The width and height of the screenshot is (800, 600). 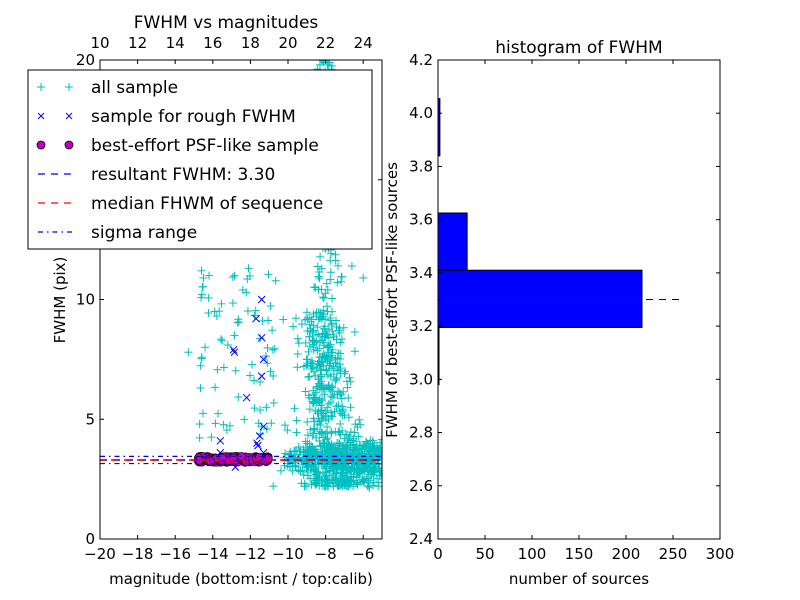 What do you see at coordinates (626, 554) in the screenshot?
I see `x-tick-label: 200` at bounding box center [626, 554].